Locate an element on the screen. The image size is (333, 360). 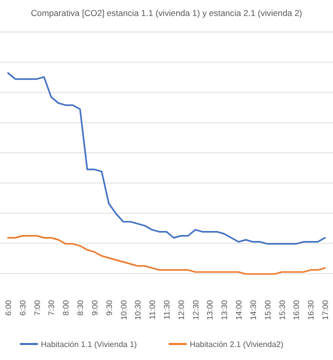
x-tick-label: 15:30 is located at coordinates (282, 309).